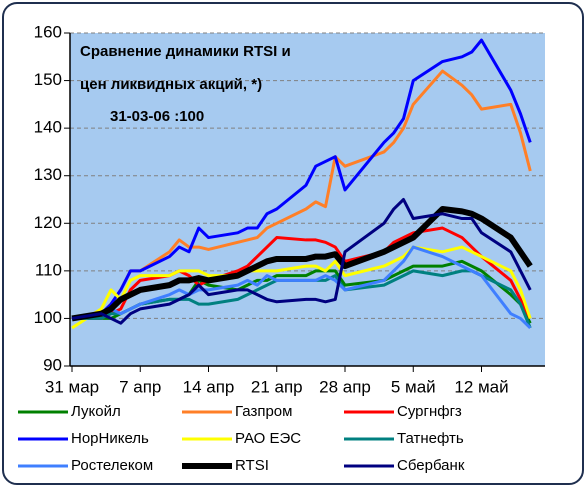 The image size is (587, 493). What do you see at coordinates (413, 386) in the screenshot?
I see `x-tick-label: 5 май` at bounding box center [413, 386].